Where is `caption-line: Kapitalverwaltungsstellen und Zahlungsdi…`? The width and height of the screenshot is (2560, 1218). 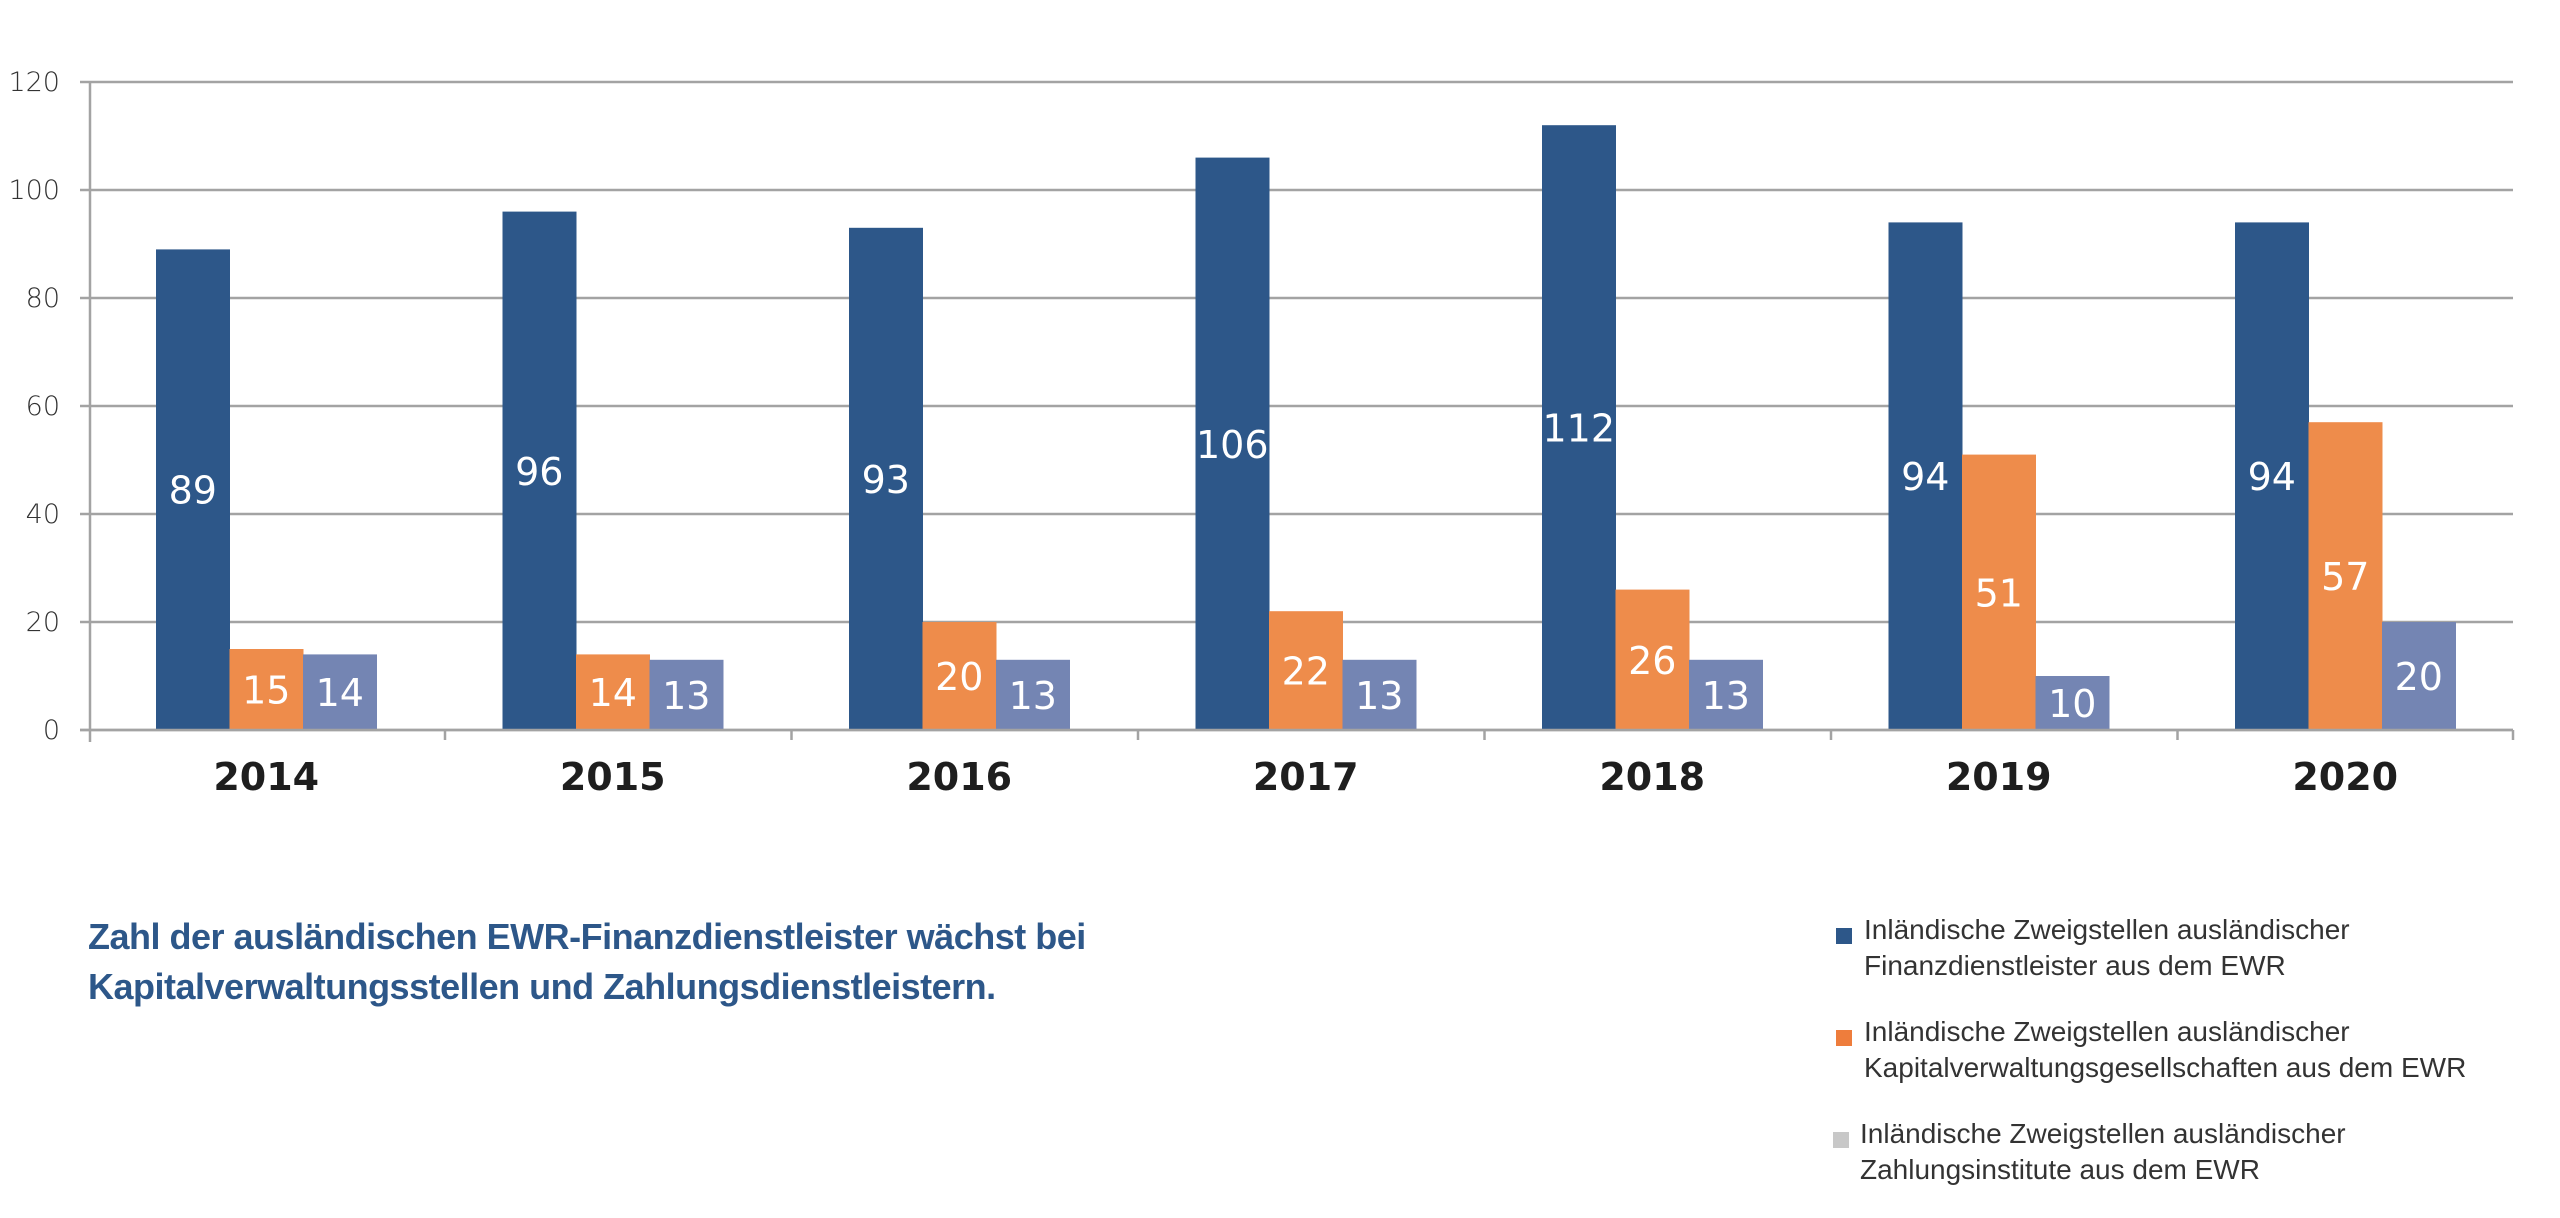
caption-line: Kapitalverwaltungsstellen und Zahlungsdi… is located at coordinates (542, 986).